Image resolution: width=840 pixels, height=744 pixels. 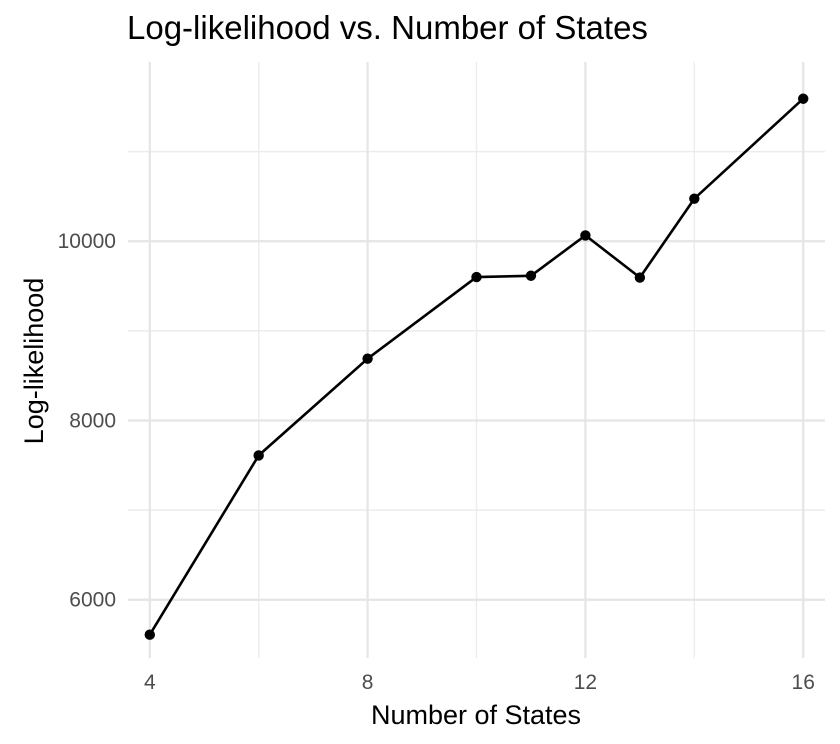 I want to click on x-axis-ticks: 4 8 12 16, so click(x=479, y=682).